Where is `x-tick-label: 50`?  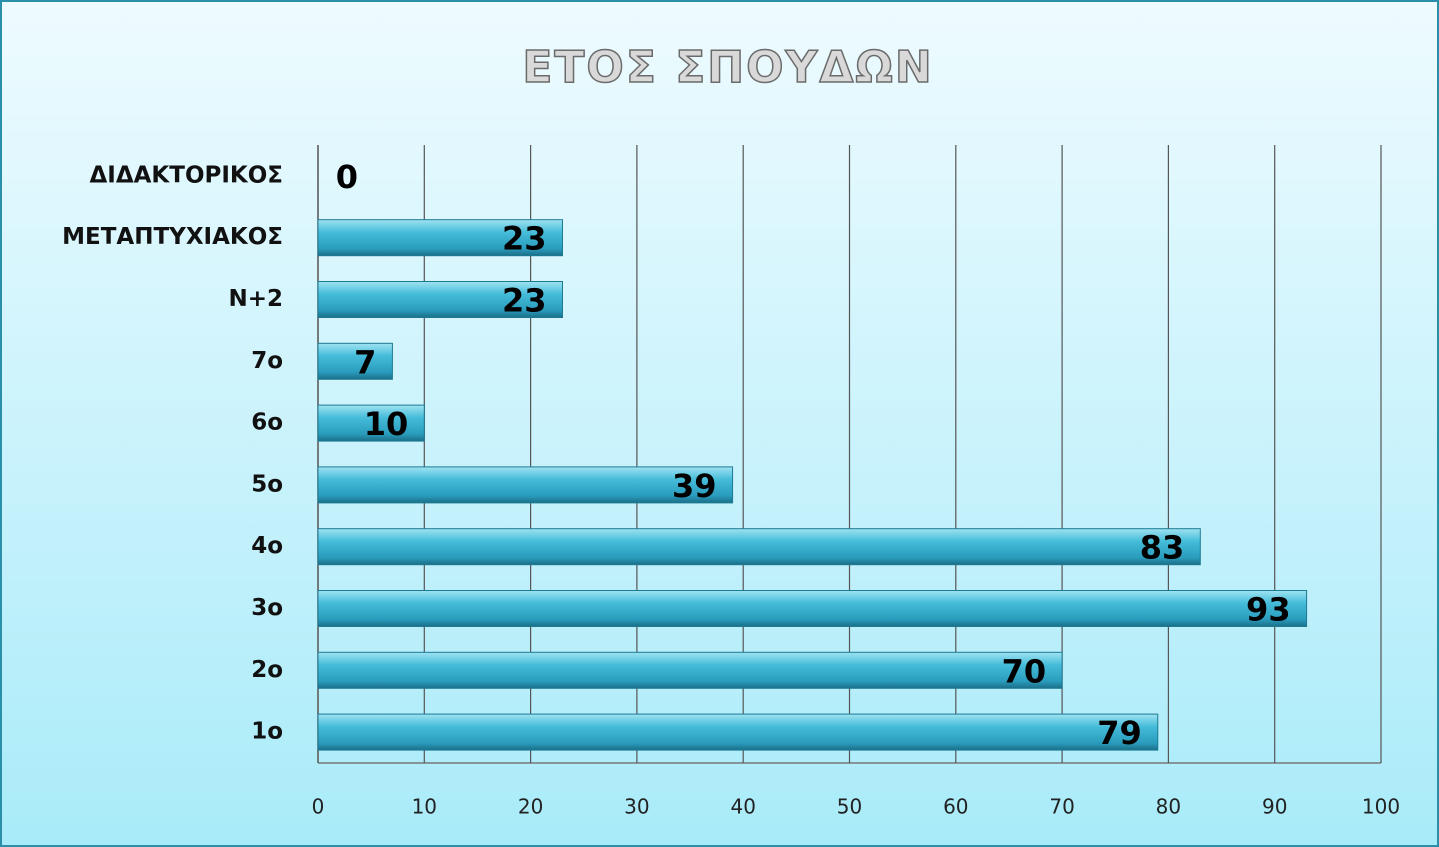 x-tick-label: 50 is located at coordinates (849, 807).